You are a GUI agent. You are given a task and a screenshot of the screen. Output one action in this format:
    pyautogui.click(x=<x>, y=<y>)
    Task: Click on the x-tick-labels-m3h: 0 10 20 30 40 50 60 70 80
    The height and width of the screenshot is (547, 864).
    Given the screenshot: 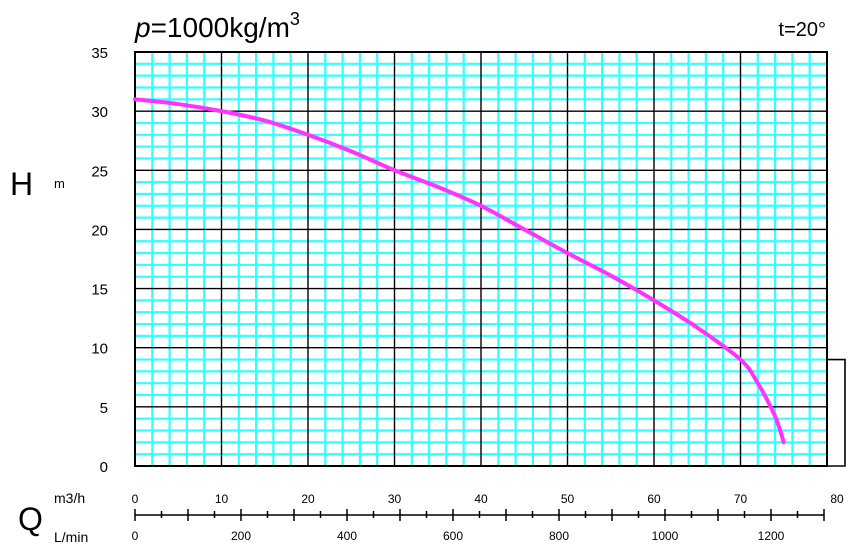 What is the action you would take?
    pyautogui.click(x=488, y=499)
    